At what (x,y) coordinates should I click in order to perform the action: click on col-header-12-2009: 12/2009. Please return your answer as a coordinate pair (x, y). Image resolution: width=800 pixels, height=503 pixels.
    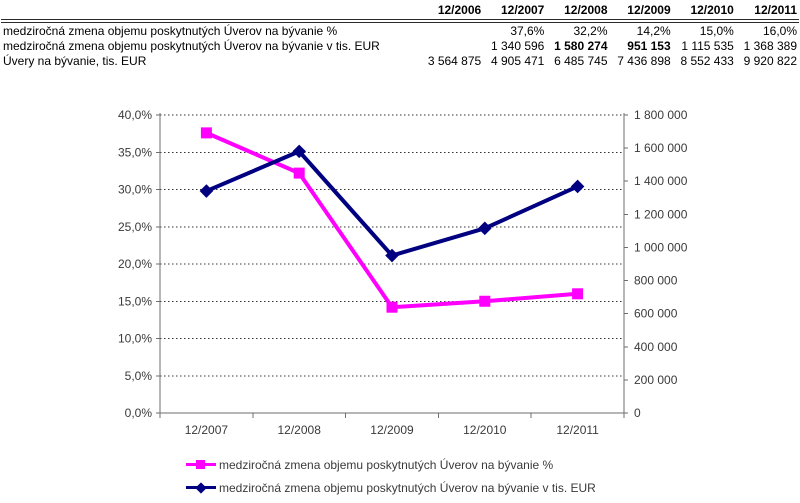
    Looking at the image, I should click on (641, 12).